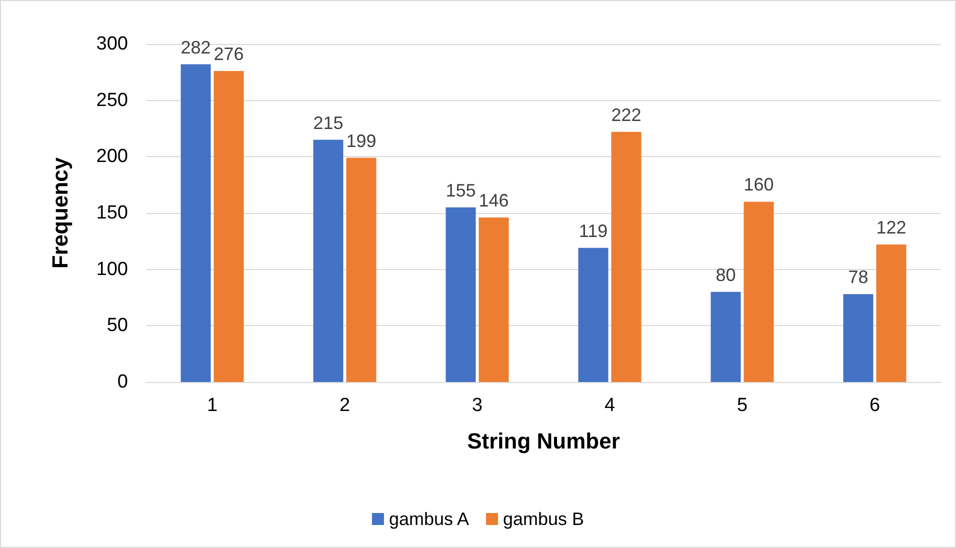  Describe the element at coordinates (117, 325) in the screenshot. I see `y-tick-label: 50` at that location.